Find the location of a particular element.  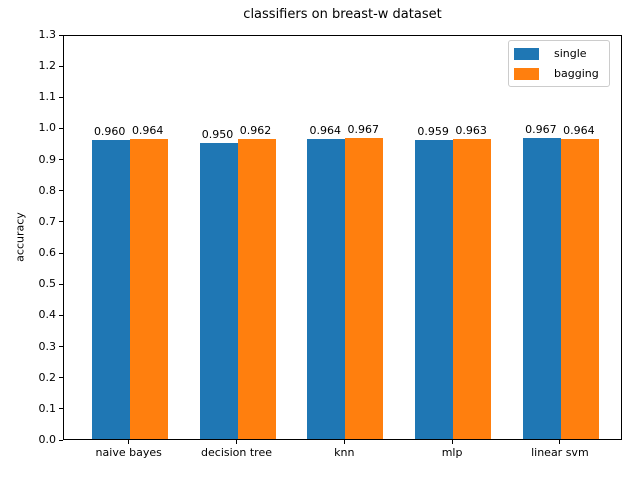

bar-value-label-single-linear-svm: 0.967 is located at coordinates (541, 129).